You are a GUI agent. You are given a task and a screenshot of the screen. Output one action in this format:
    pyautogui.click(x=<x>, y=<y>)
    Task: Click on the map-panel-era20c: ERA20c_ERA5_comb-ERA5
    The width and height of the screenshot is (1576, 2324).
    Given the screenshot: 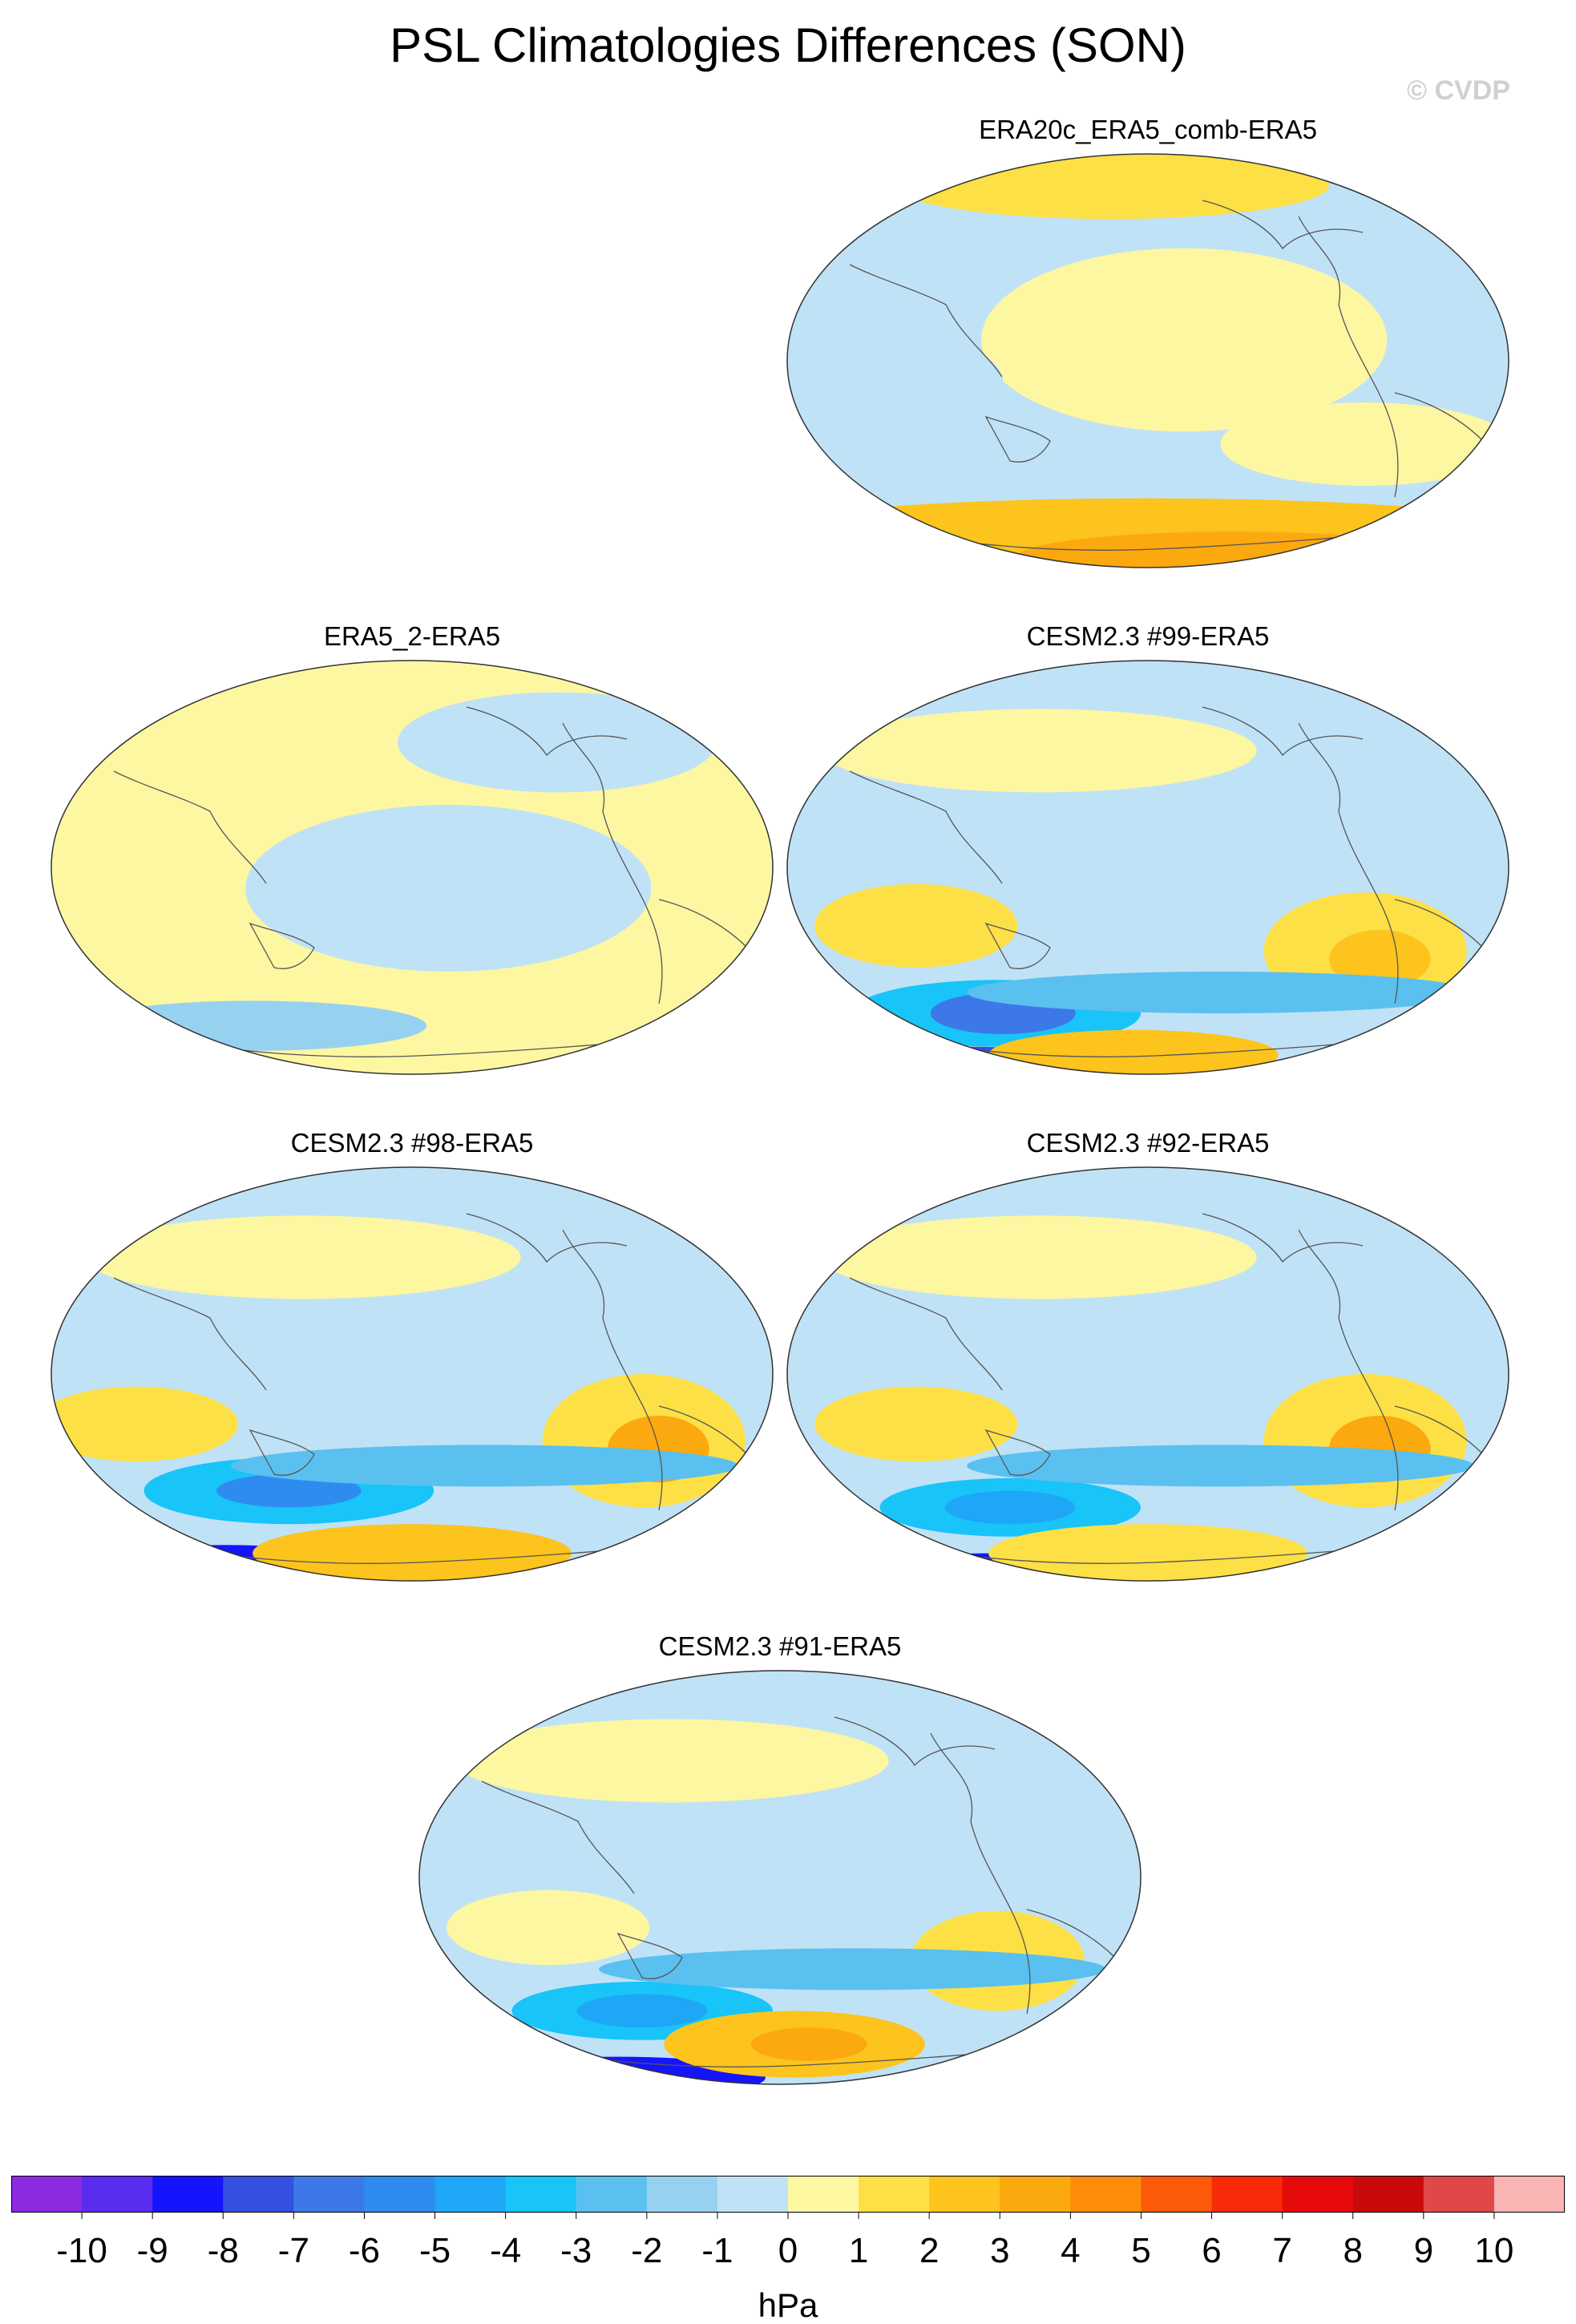 What is the action you would take?
    pyautogui.click(x=1148, y=370)
    